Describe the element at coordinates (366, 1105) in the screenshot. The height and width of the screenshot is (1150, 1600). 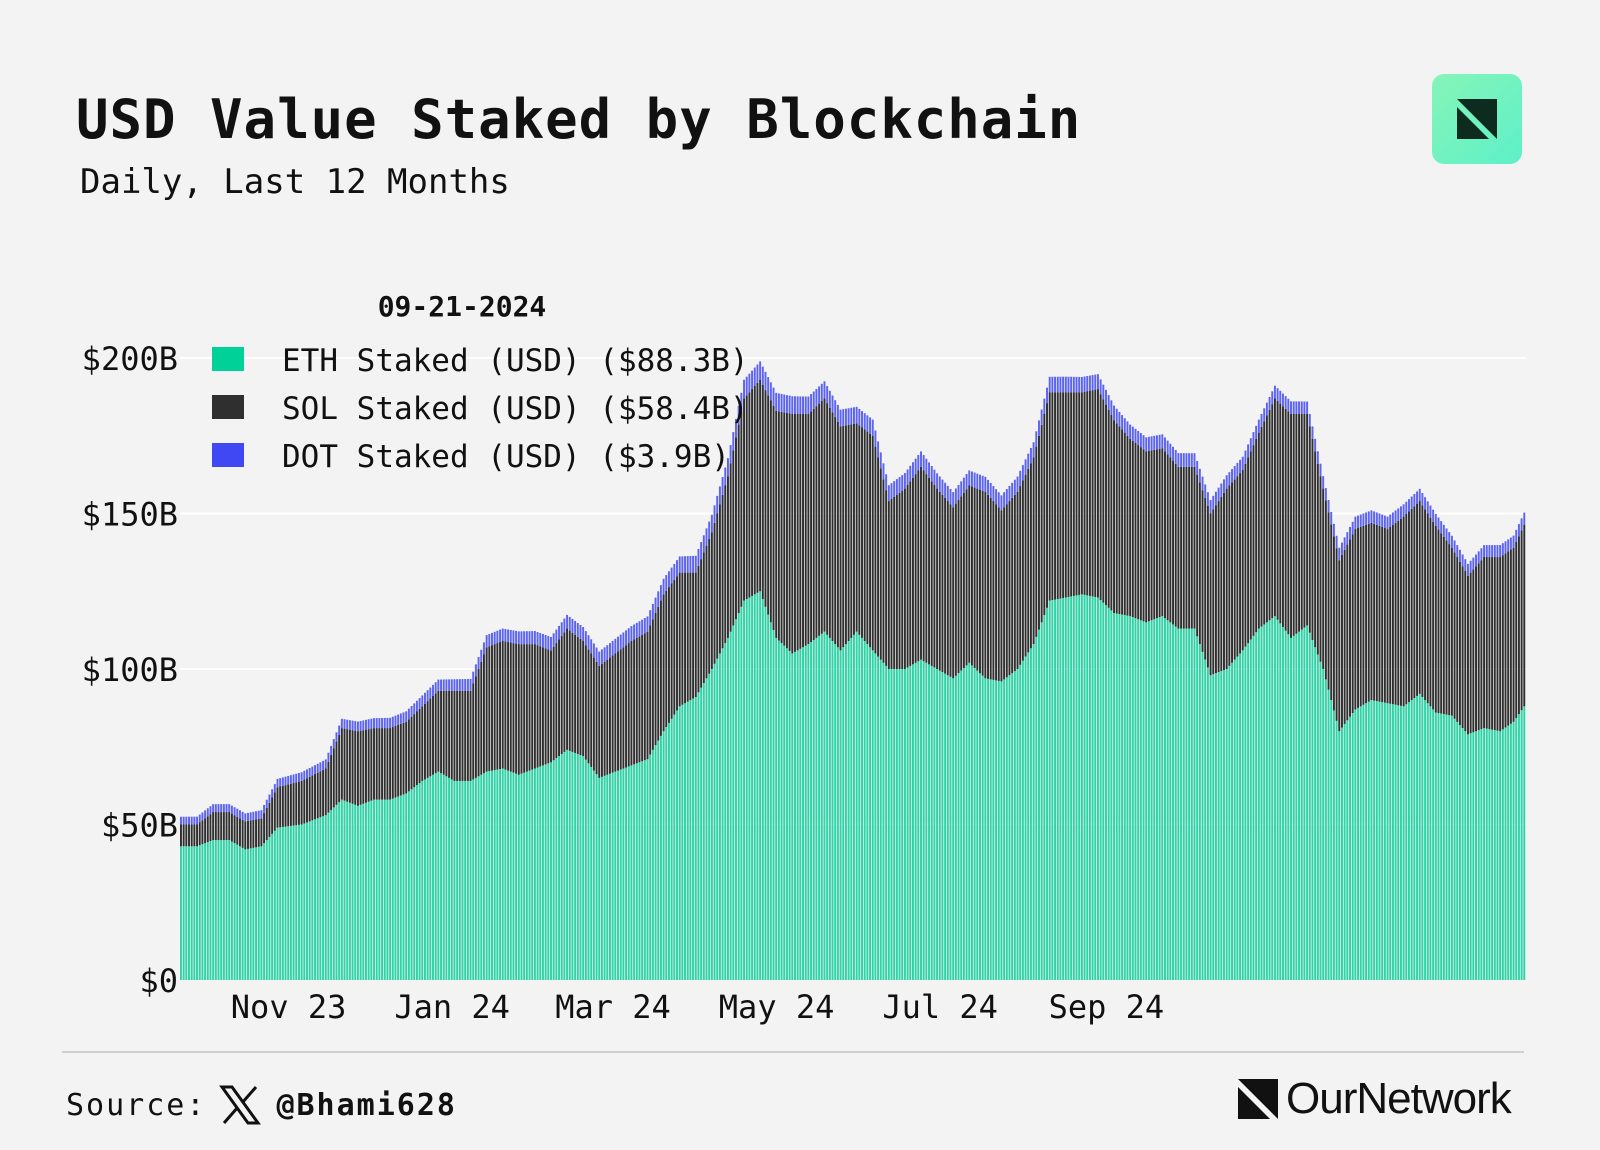
I see `source-handle: @Bhami628` at that location.